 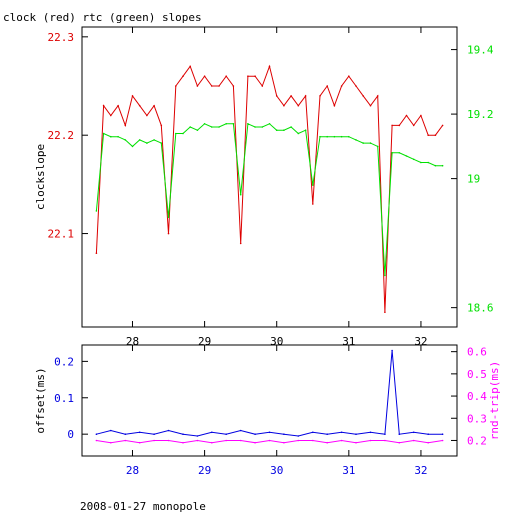 What do you see at coordinates (276, 470) in the screenshot?
I see `x-tick-label: 30` at bounding box center [276, 470].